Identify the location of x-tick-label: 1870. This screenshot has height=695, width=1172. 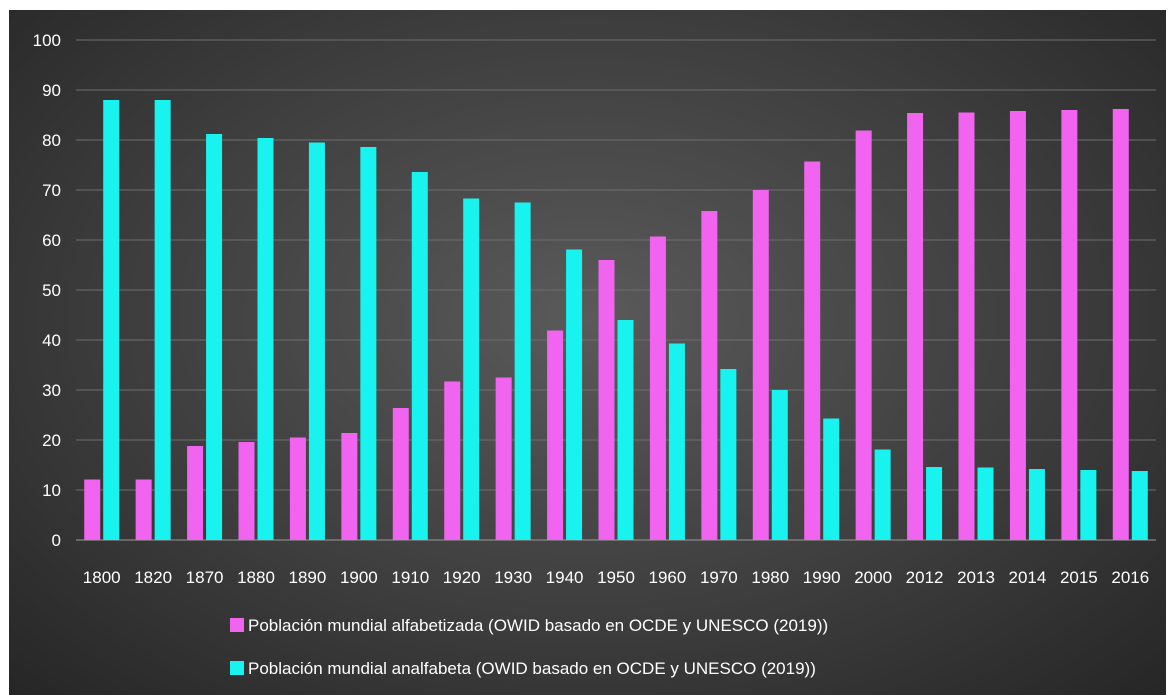
(205, 577).